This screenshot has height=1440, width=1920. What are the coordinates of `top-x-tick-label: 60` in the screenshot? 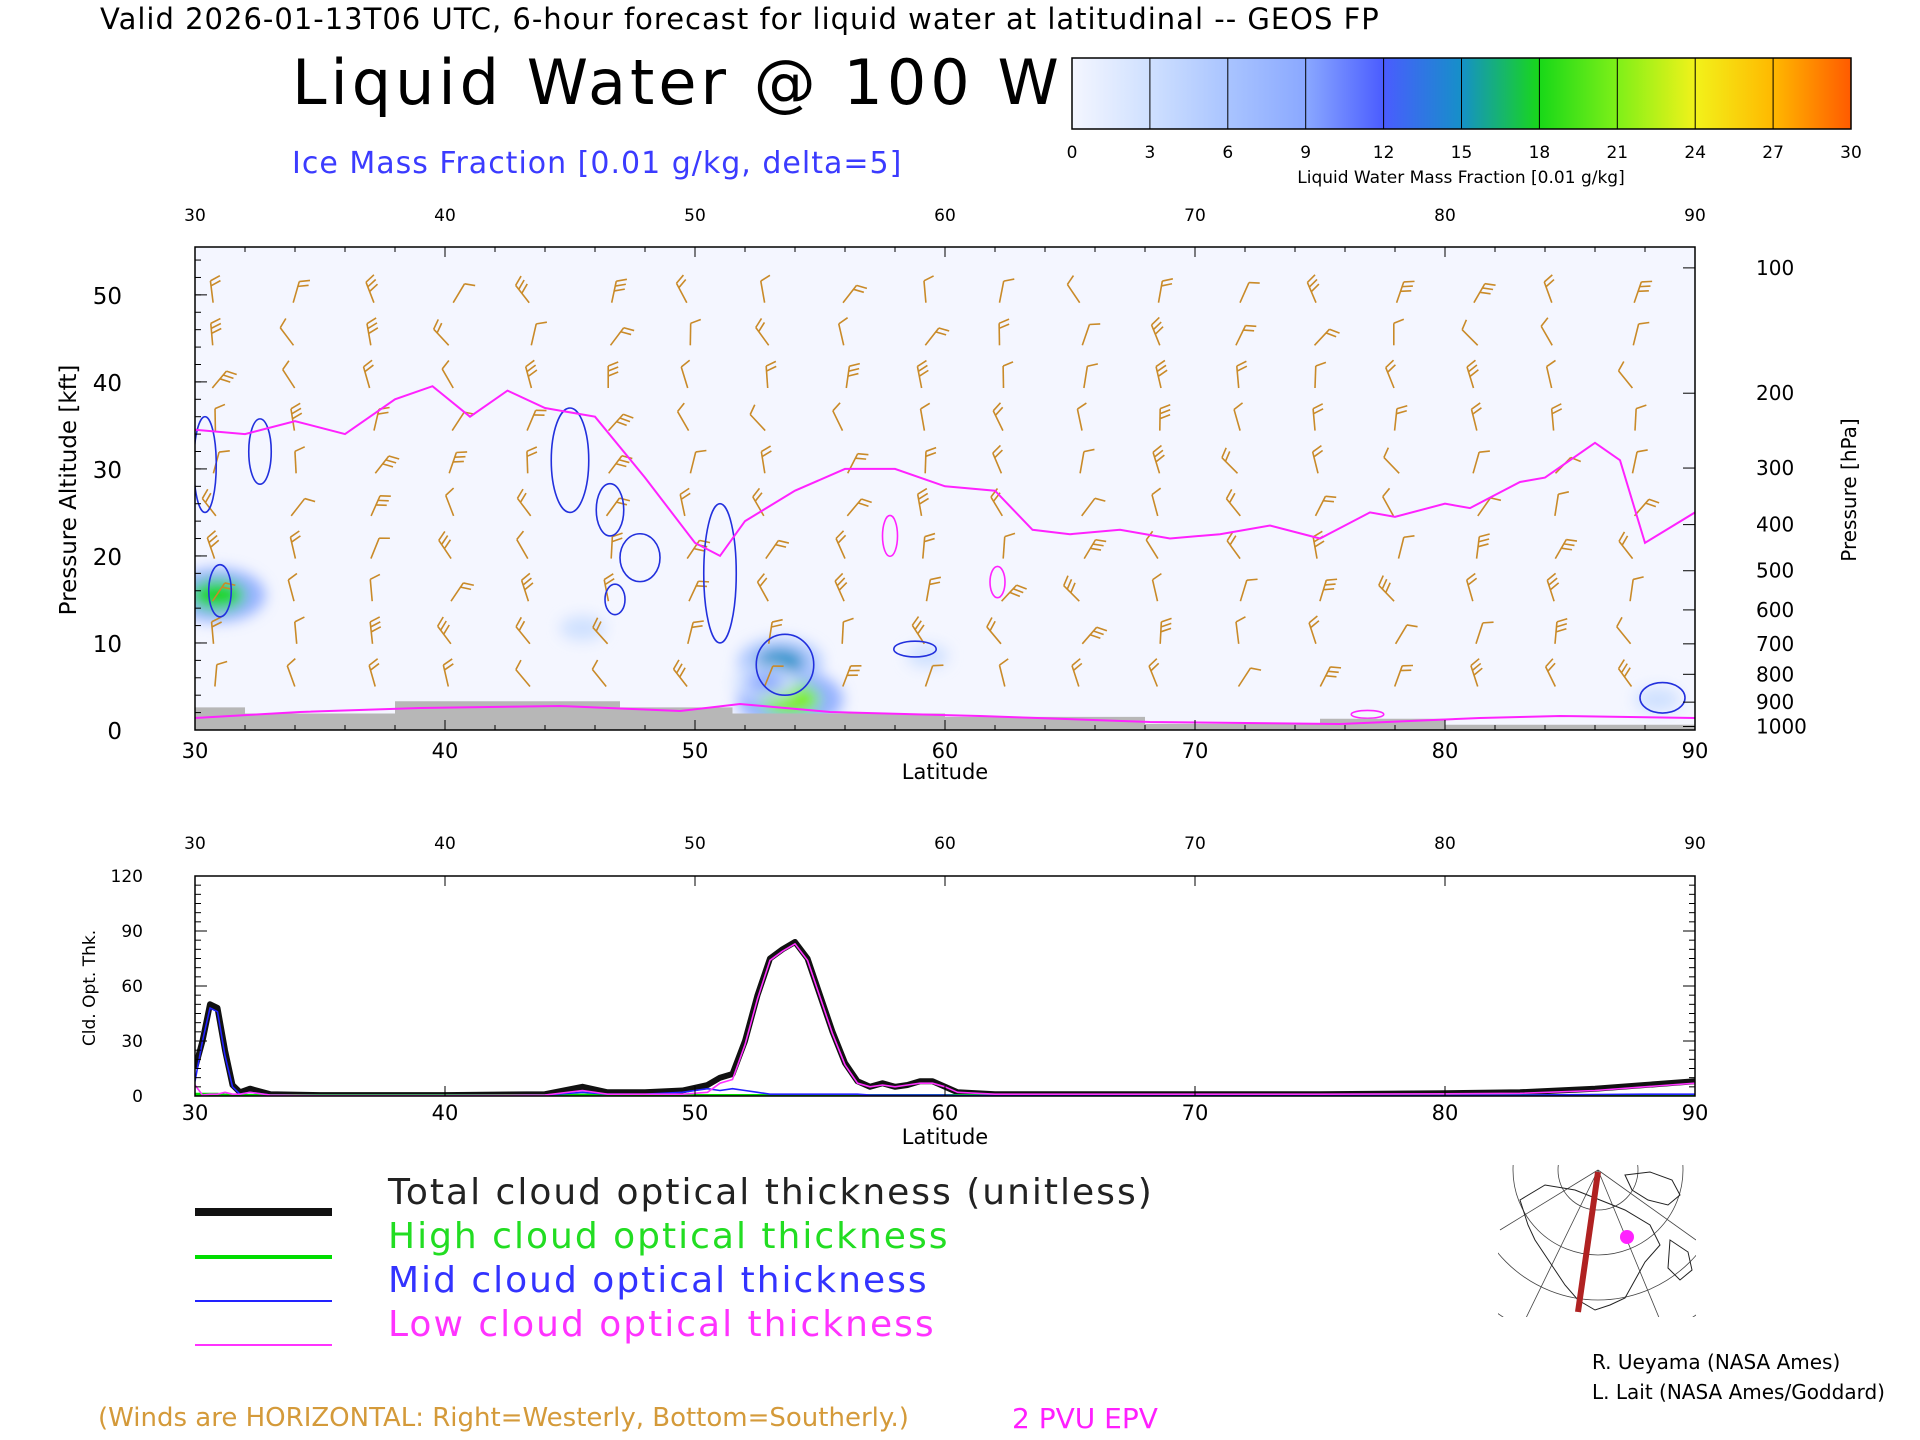 It's located at (945, 751).